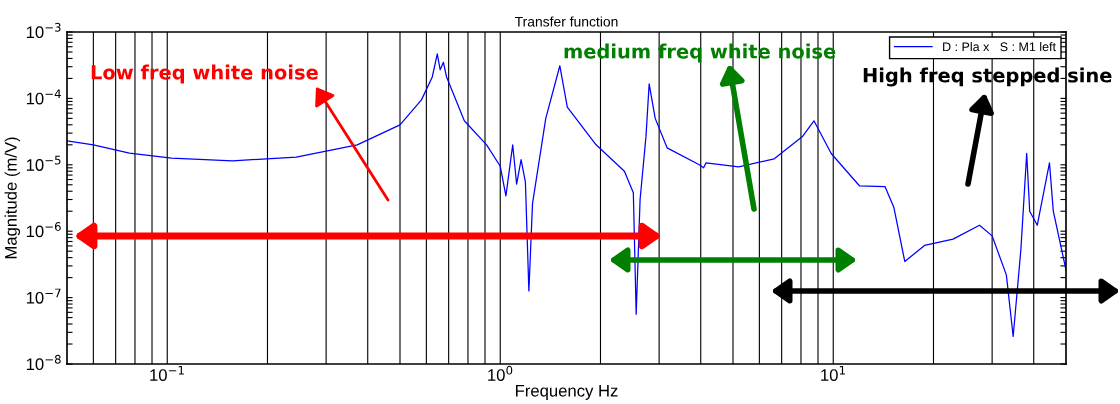  I want to click on y-axis-title: Magnitude (m/V), so click(12, 198).